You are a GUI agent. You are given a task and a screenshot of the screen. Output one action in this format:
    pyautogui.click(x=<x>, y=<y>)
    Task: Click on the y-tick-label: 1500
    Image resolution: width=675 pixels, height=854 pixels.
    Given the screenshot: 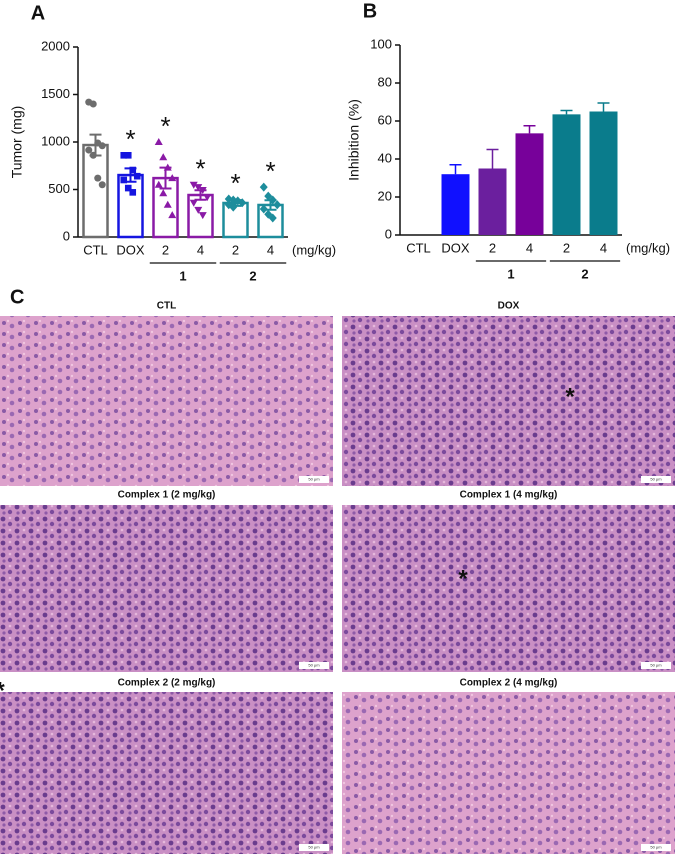 What is the action you would take?
    pyautogui.click(x=55, y=93)
    